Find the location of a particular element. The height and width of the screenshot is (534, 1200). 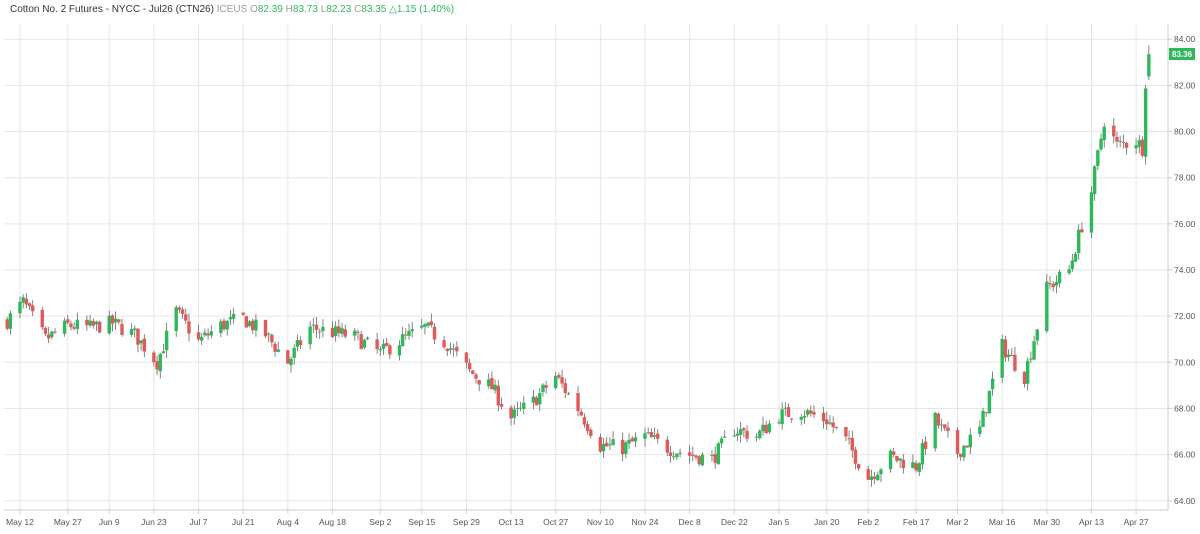

x-tick-label: May 12 is located at coordinates (20, 522).